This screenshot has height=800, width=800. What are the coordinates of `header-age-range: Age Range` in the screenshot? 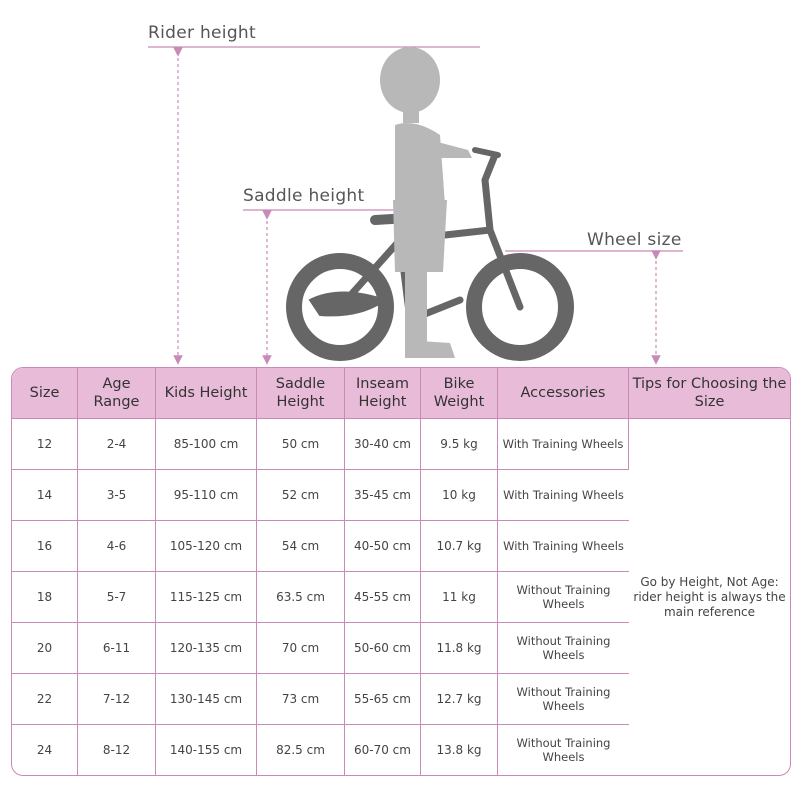 It's located at (117, 393).